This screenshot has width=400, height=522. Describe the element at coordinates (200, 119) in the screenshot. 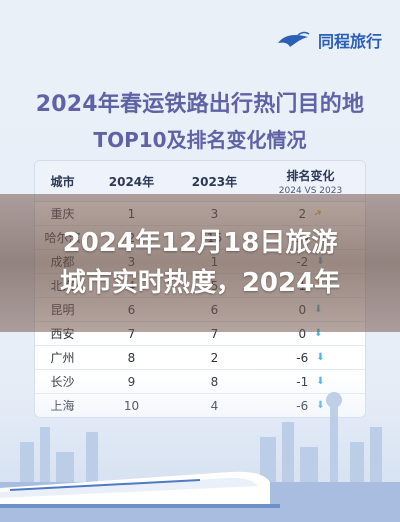

I see `page-title: 2024年春运铁路出行热门目的地 TOP10及排名变化情况` at that location.